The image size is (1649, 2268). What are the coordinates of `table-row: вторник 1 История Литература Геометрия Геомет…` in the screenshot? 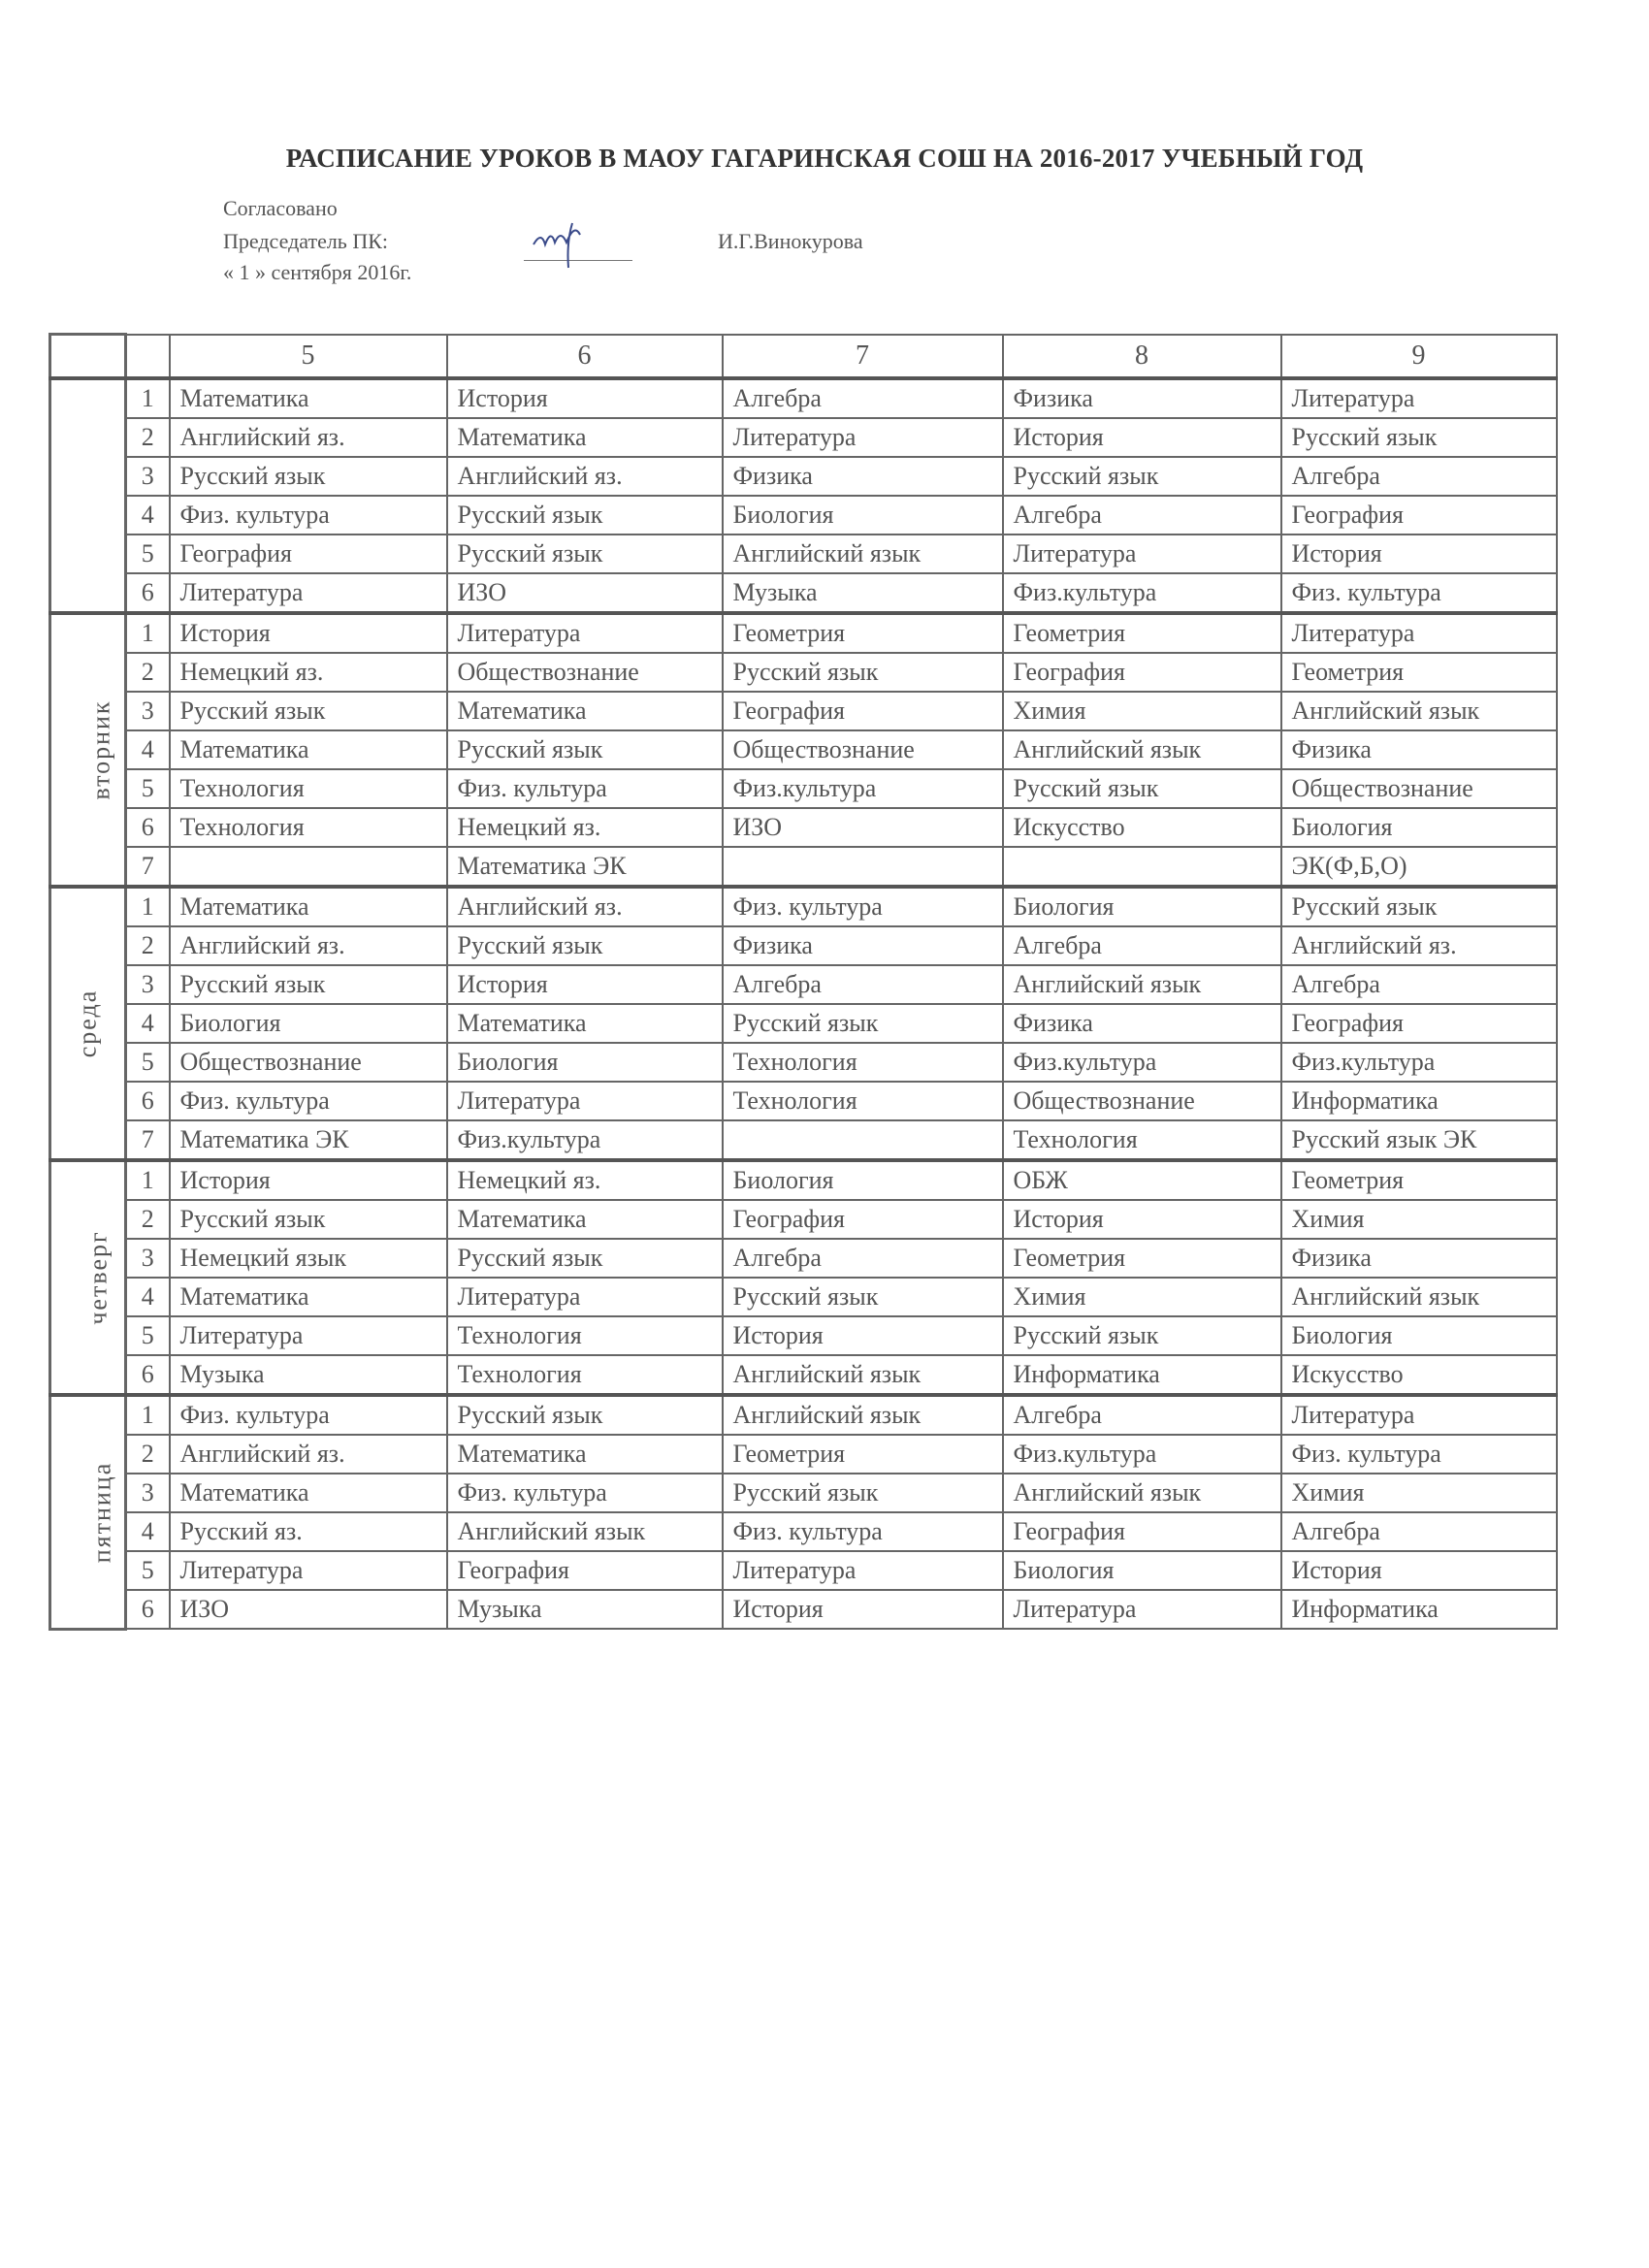 It's located at (803, 750).